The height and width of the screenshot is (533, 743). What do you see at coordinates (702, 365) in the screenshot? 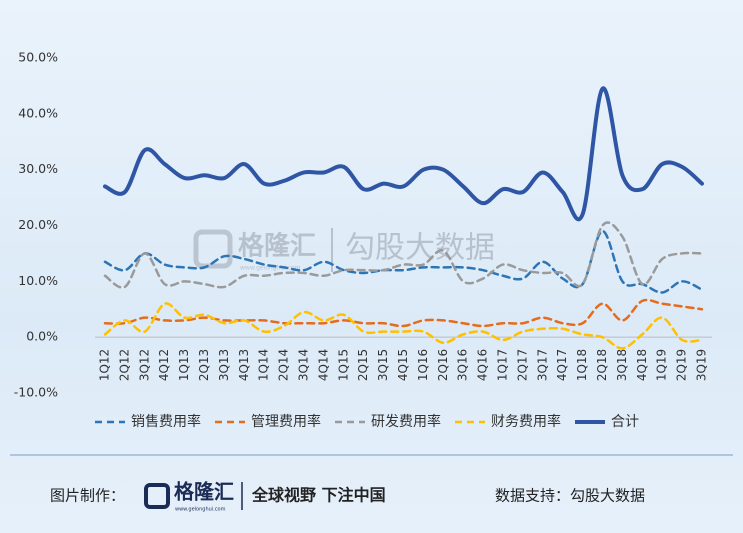
I see `x-tick-label: 3Q19` at bounding box center [702, 365].